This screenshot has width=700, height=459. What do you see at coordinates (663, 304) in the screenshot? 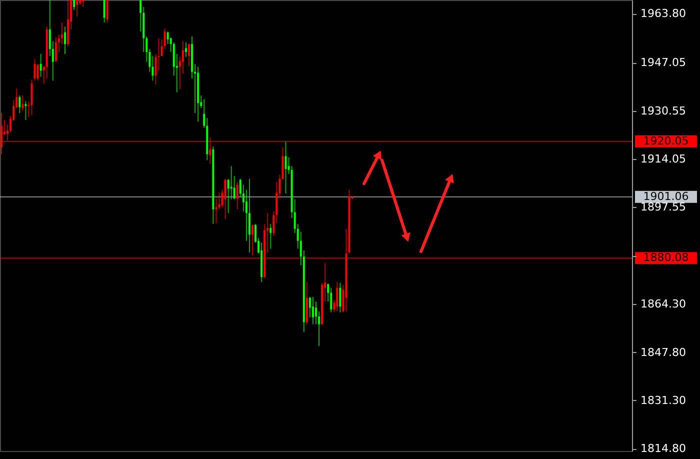
I see `y-tick-label: 1864.30` at bounding box center [663, 304].